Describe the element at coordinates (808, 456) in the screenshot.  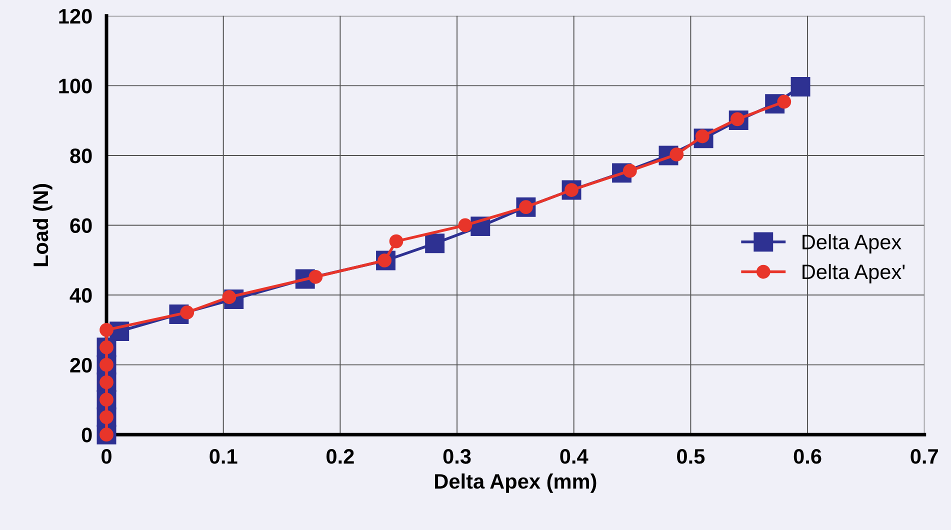
I see `x-tick-label: 0.6` at that location.